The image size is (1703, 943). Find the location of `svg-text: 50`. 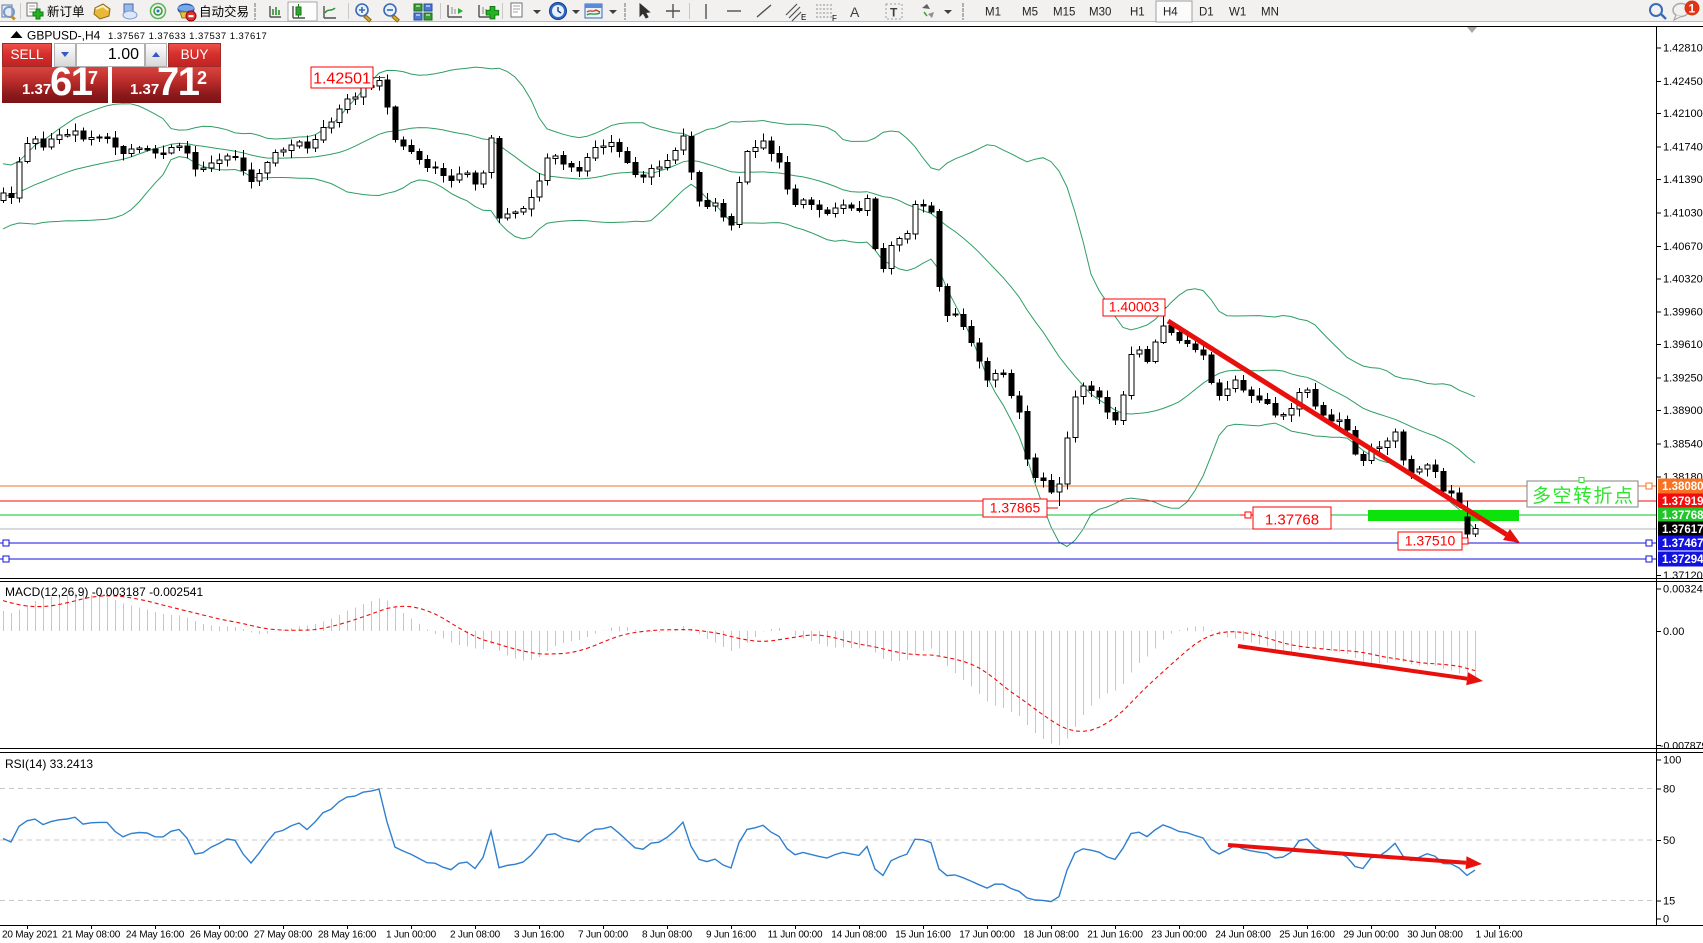

svg-text: 50 is located at coordinates (1669, 841).